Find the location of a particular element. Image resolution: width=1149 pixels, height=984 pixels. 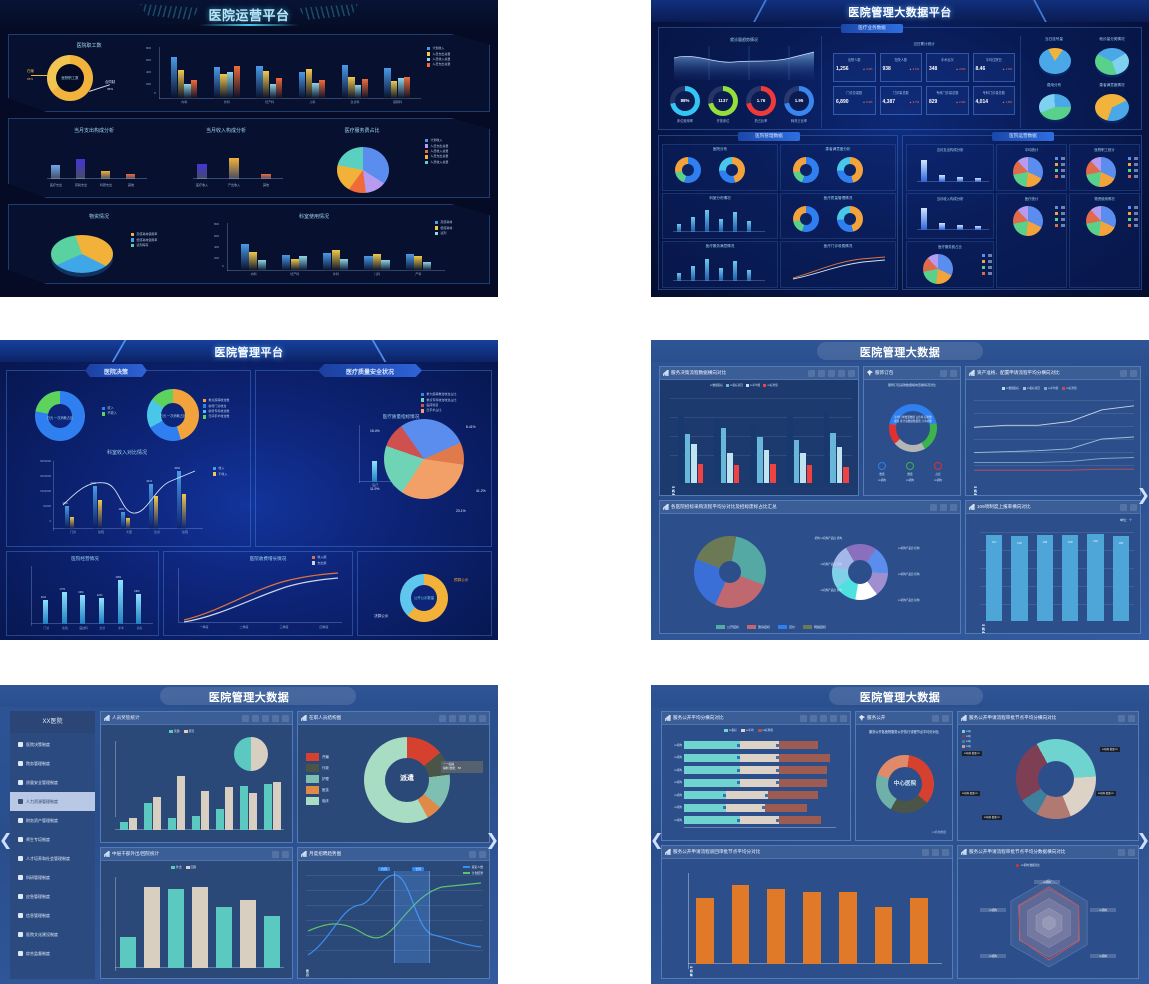

sidebar-item: 人才培养和社会管理制度 is located at coordinates (52, 858).